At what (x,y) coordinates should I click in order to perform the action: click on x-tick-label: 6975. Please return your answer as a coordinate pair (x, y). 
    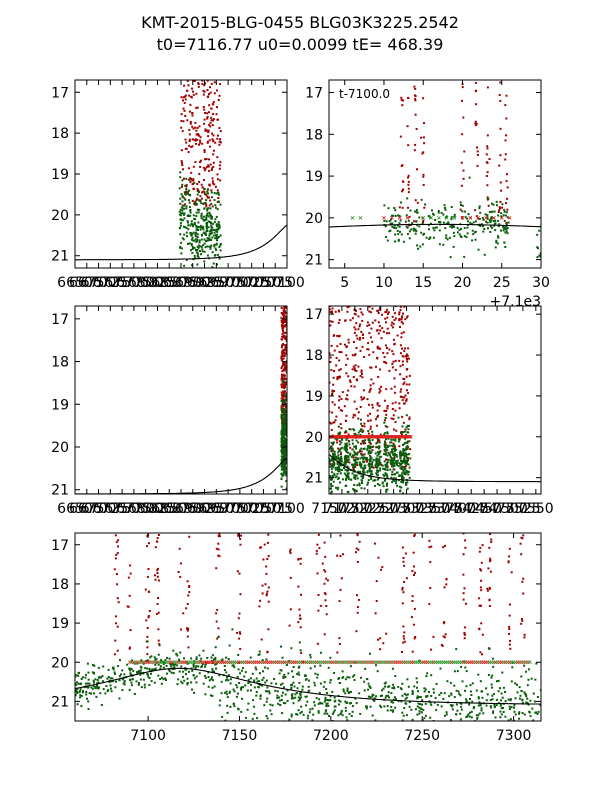
    Looking at the image, I should click on (228, 509).